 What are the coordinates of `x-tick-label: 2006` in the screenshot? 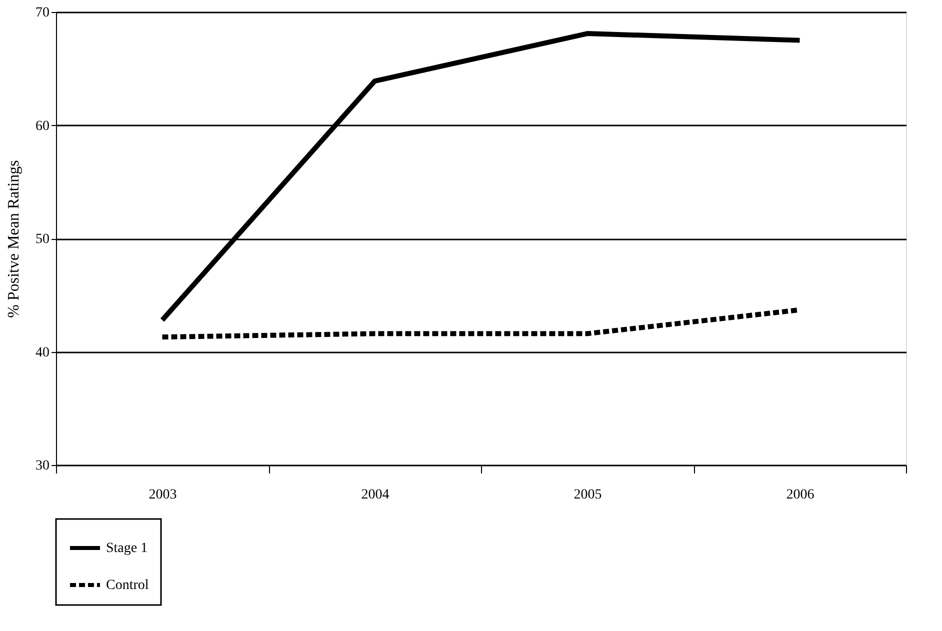 It's located at (800, 495).